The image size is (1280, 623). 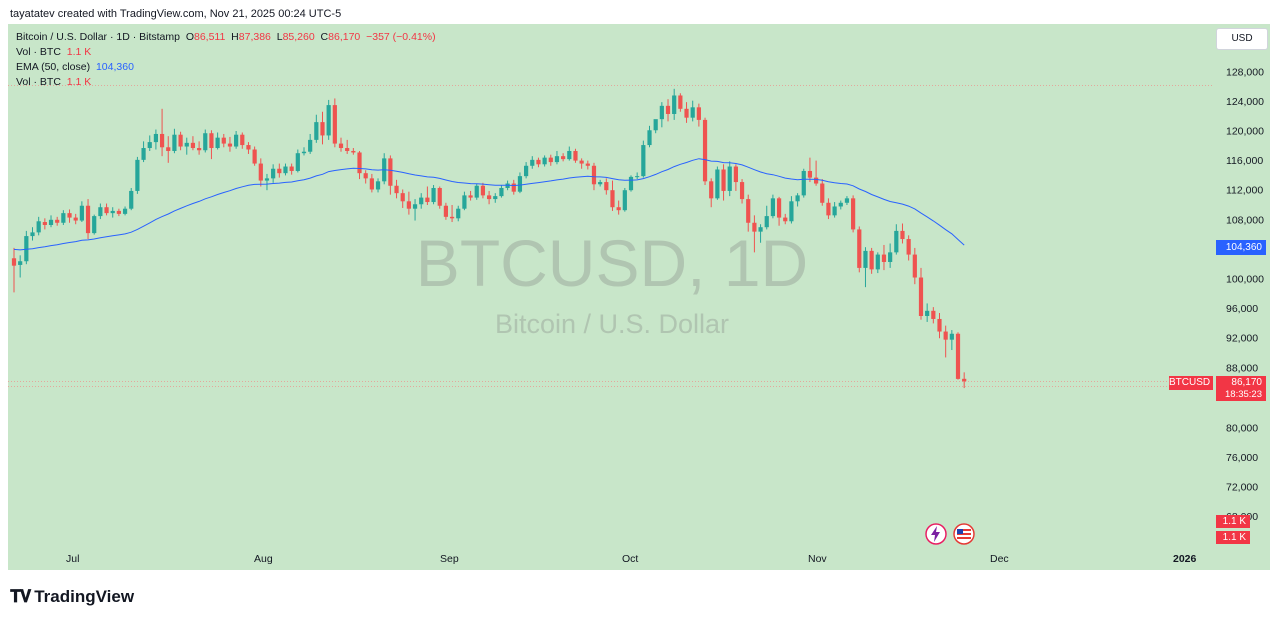 I want to click on countdown-badge: 18:35:23, so click(x=1241, y=395).